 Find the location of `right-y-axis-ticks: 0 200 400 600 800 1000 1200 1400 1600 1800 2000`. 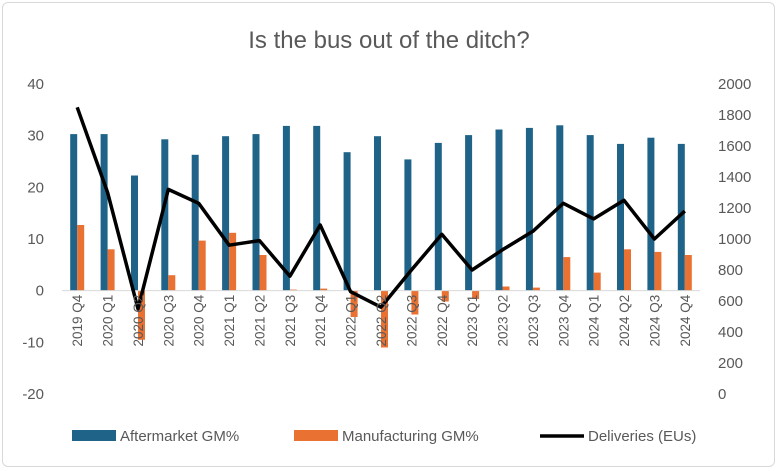

right-y-axis-ticks: 0 200 400 600 800 1000 1200 1400 1600 1800 2000 is located at coordinates (734, 239).